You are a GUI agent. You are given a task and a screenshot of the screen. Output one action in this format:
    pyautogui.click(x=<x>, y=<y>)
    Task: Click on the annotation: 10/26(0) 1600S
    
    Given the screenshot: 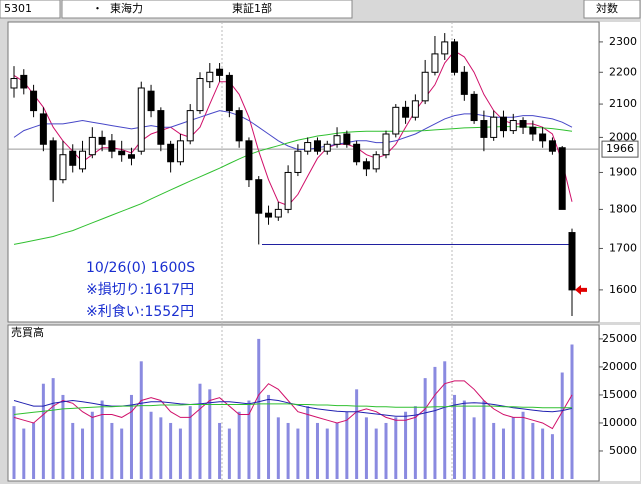 What is the action you would take?
    pyautogui.click(x=140, y=268)
    